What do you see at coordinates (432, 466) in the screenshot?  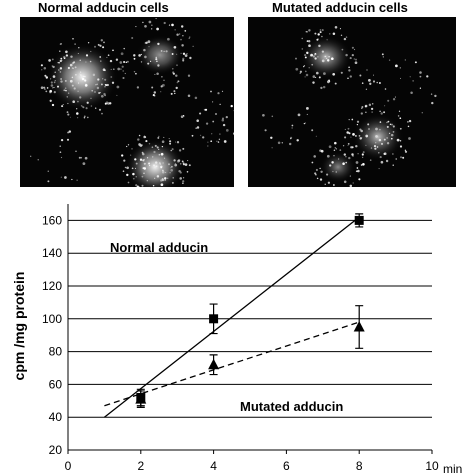 I see `x-tick-label: 10` at bounding box center [432, 466].